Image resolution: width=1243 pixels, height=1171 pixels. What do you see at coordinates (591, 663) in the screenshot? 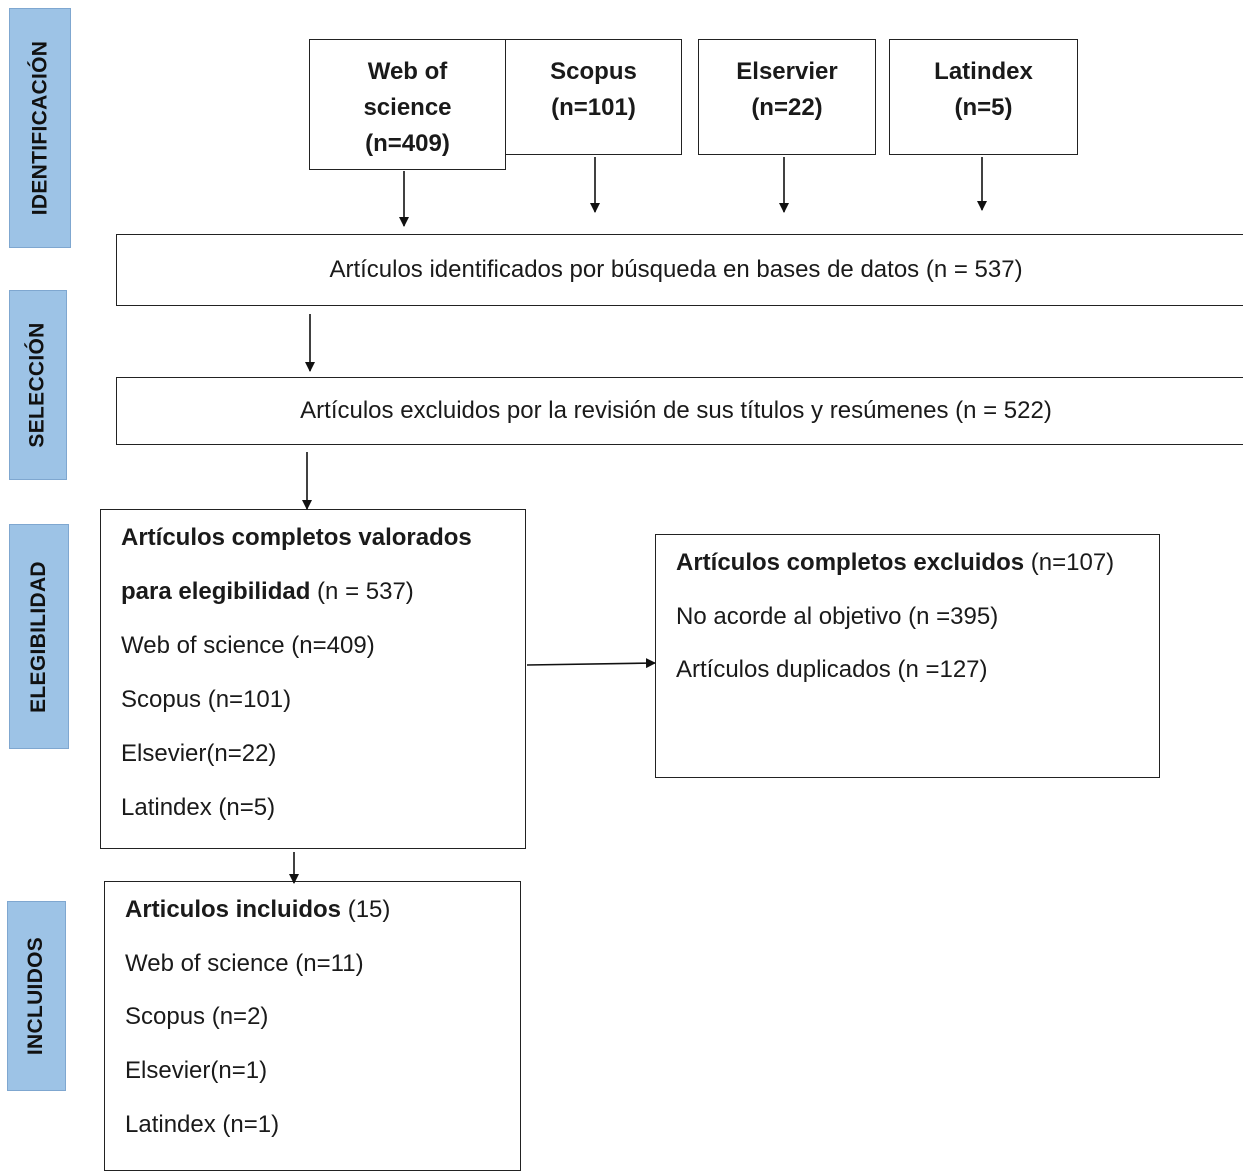
I see `arrow-assessed-to-excluded-full` at bounding box center [591, 663].